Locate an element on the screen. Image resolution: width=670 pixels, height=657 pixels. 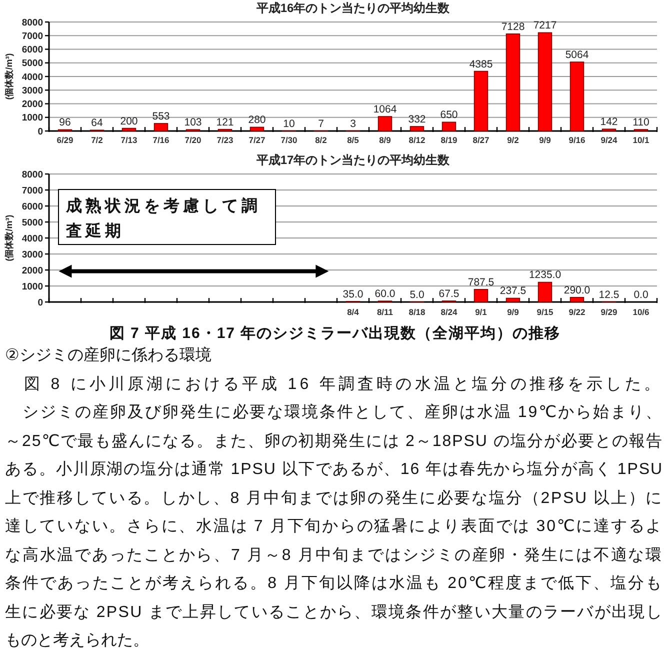
data-label: 64 is located at coordinates (97, 123).